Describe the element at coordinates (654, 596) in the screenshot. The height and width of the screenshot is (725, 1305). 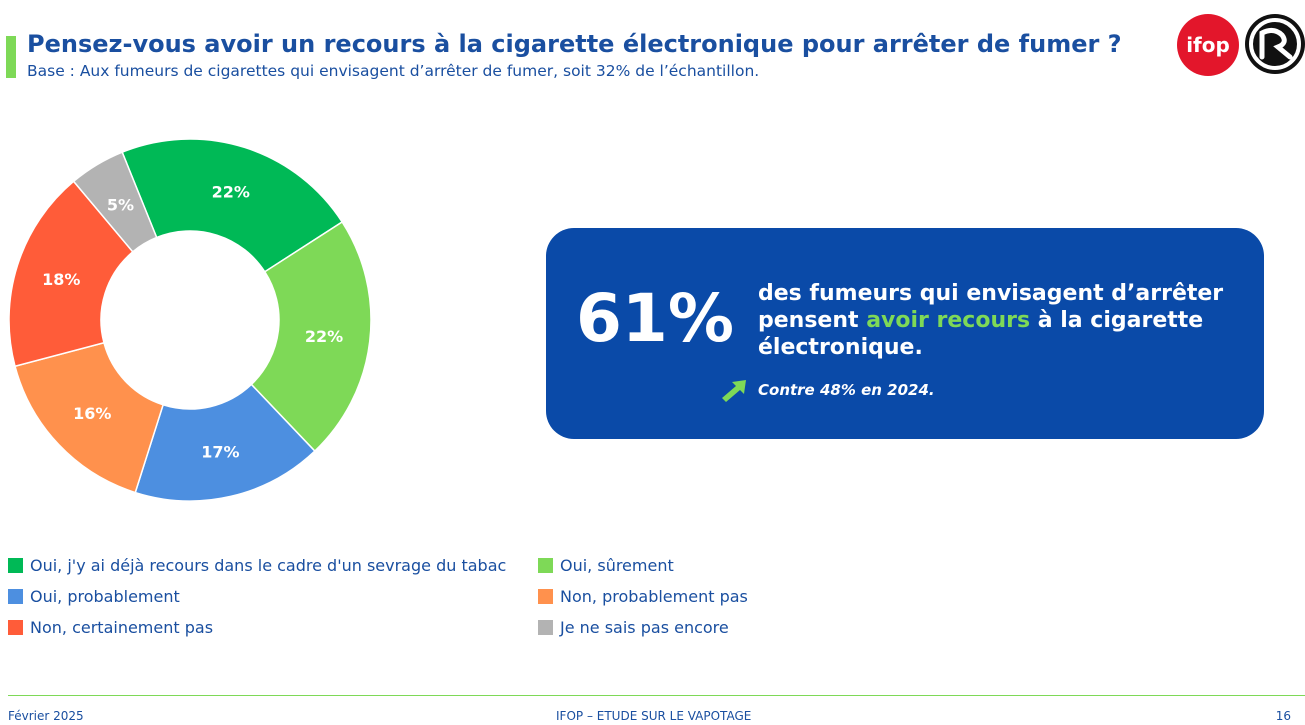
I see `legend-label: Non, probablement pas` at that location.